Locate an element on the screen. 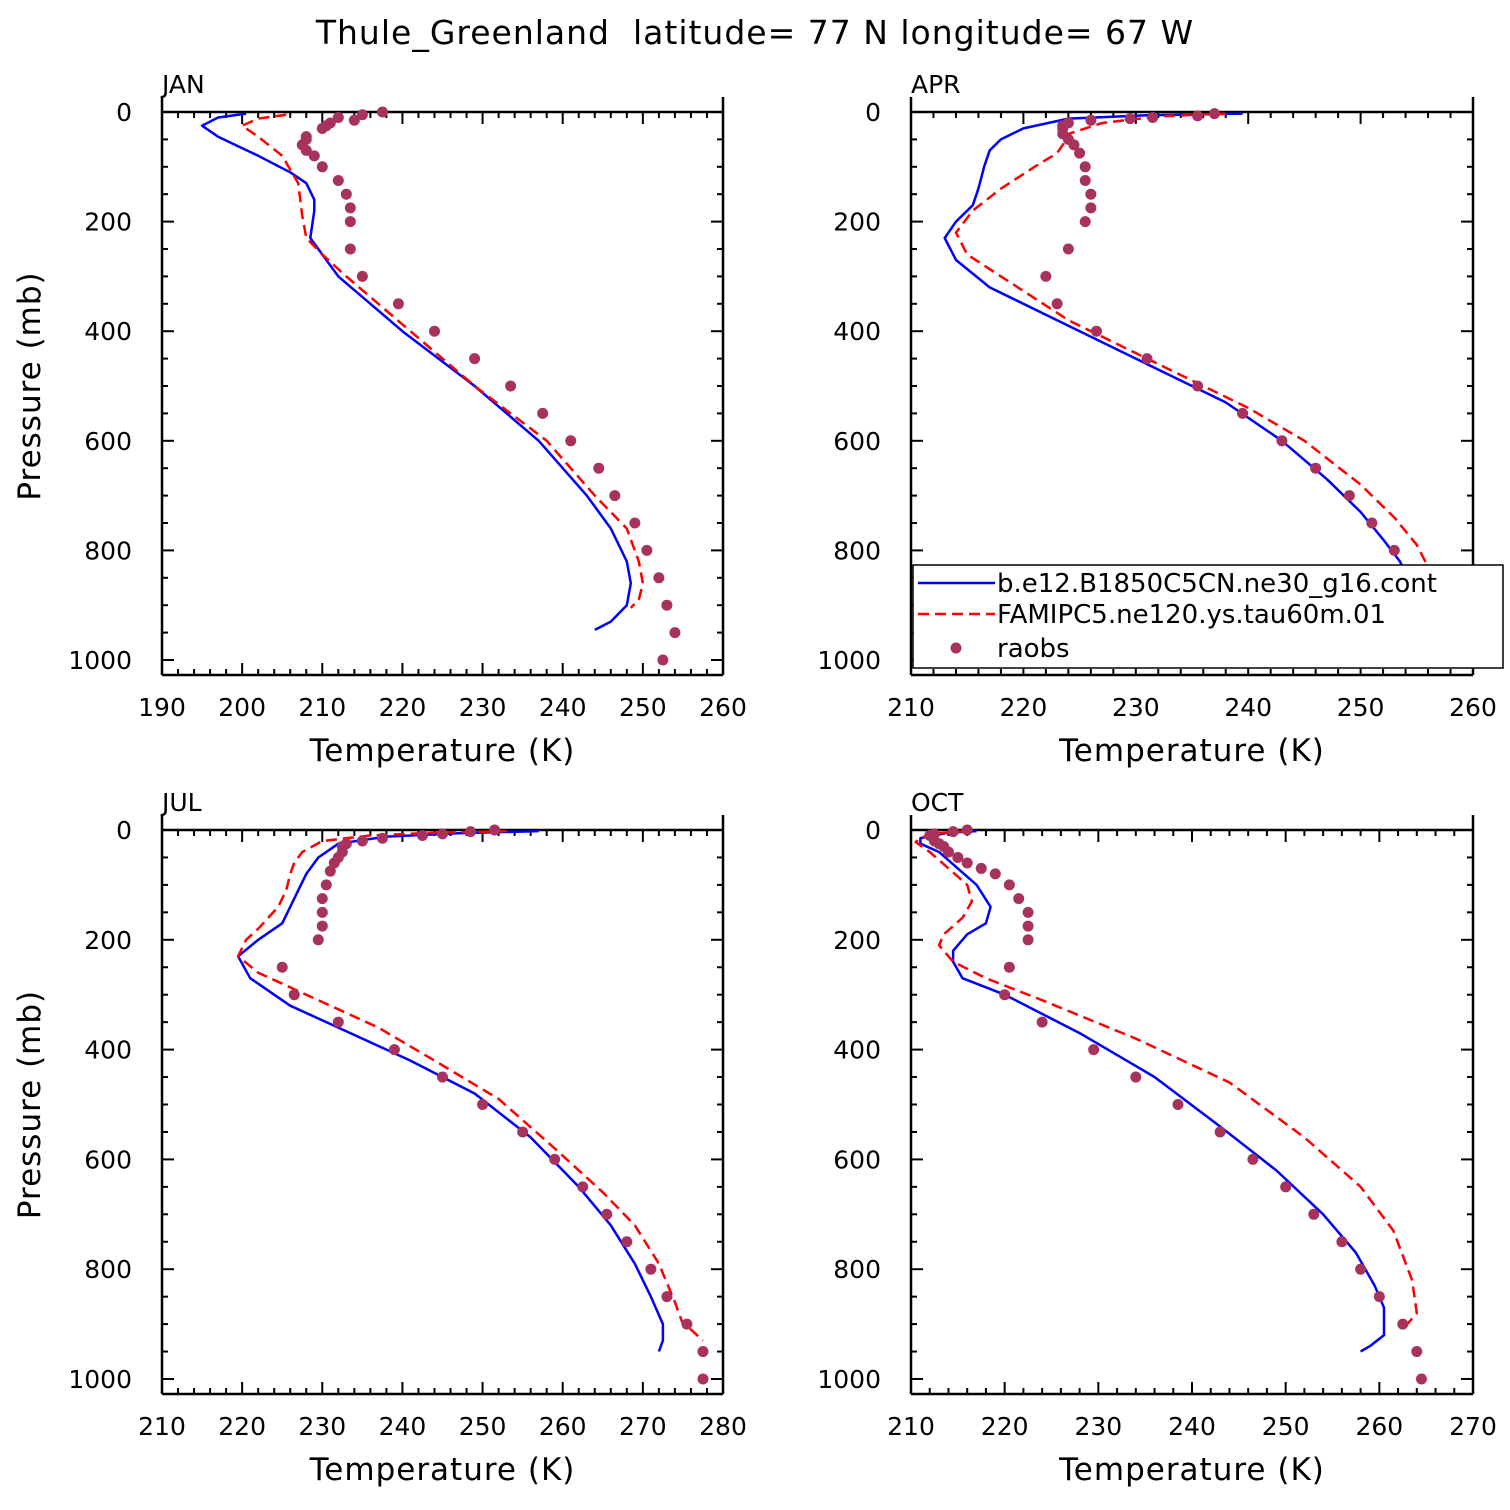  legend-label: raobs is located at coordinates (1033, 649).